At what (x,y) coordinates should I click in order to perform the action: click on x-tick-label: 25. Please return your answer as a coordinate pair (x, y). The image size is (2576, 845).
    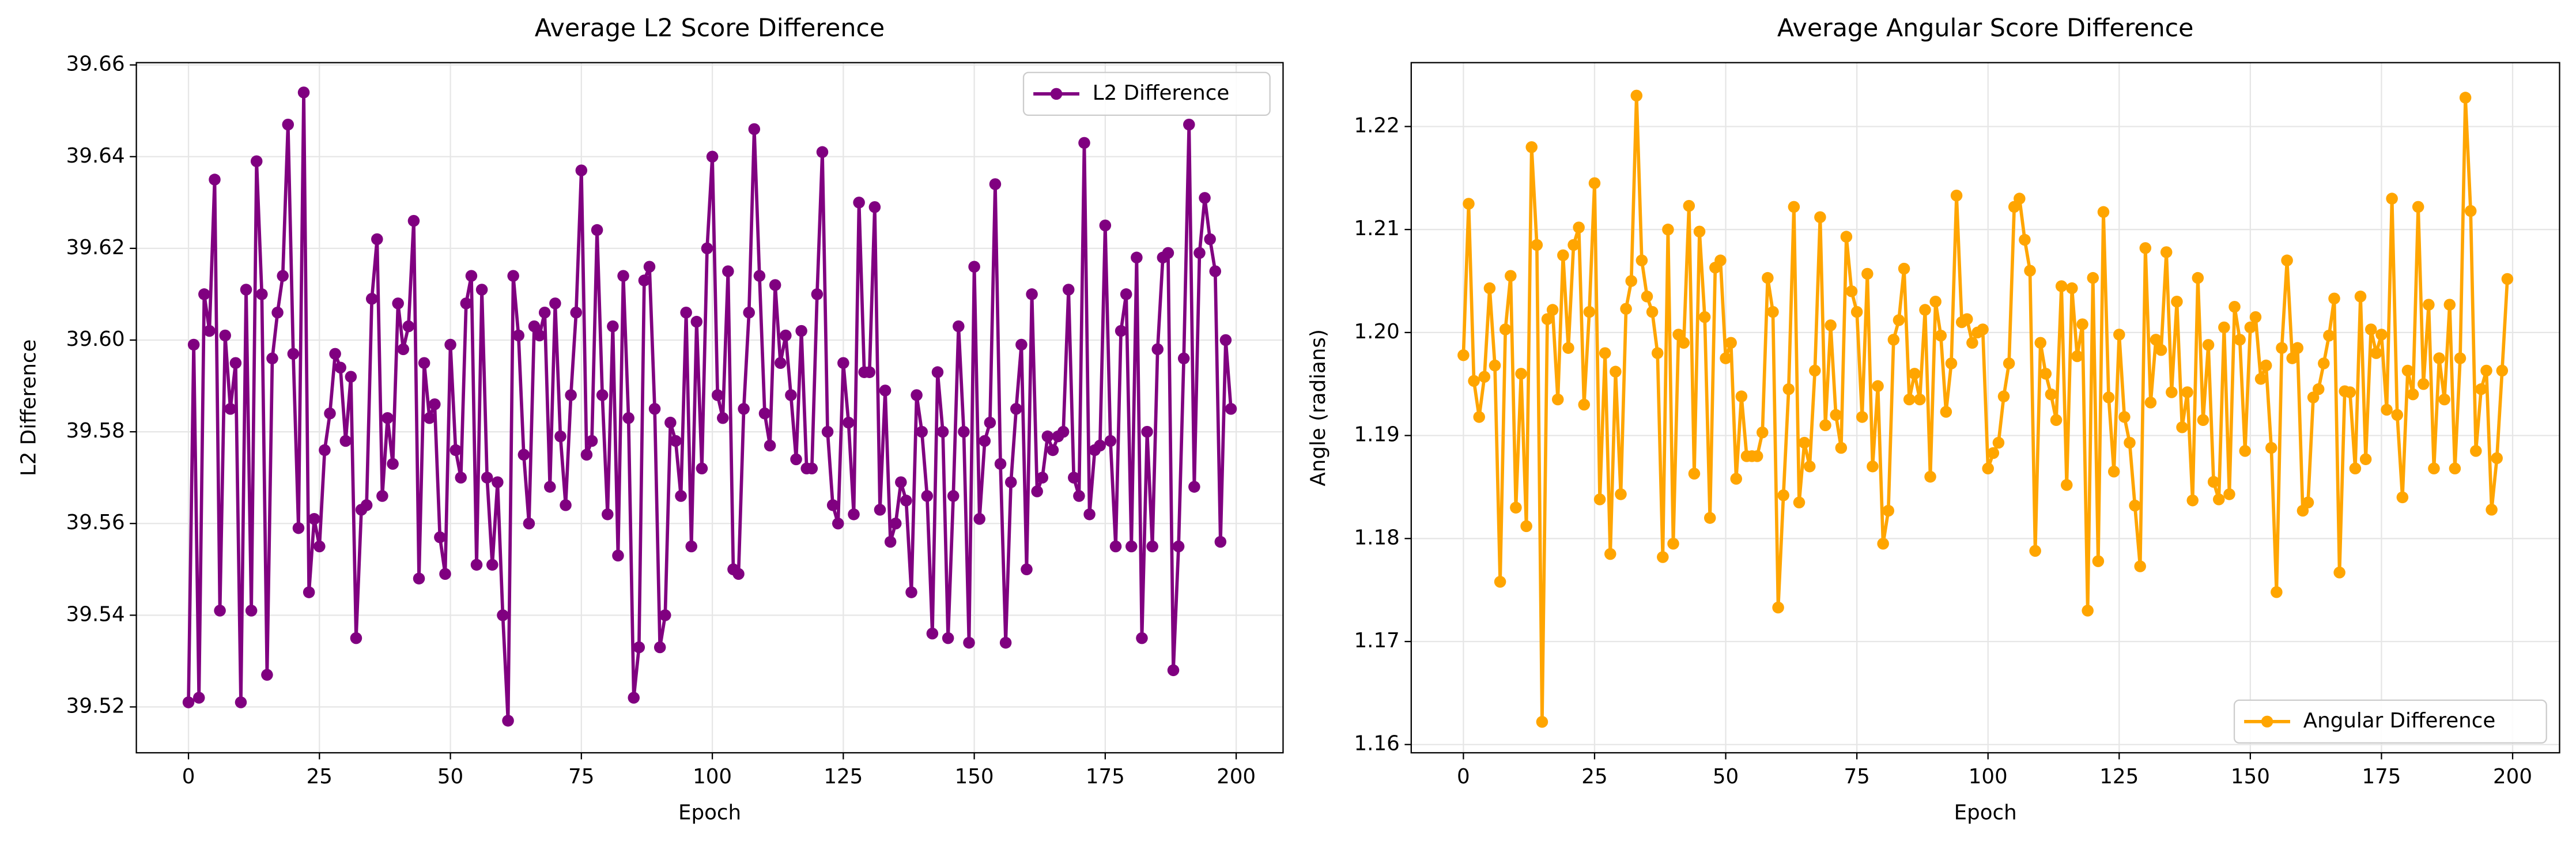
    Looking at the image, I should click on (320, 777).